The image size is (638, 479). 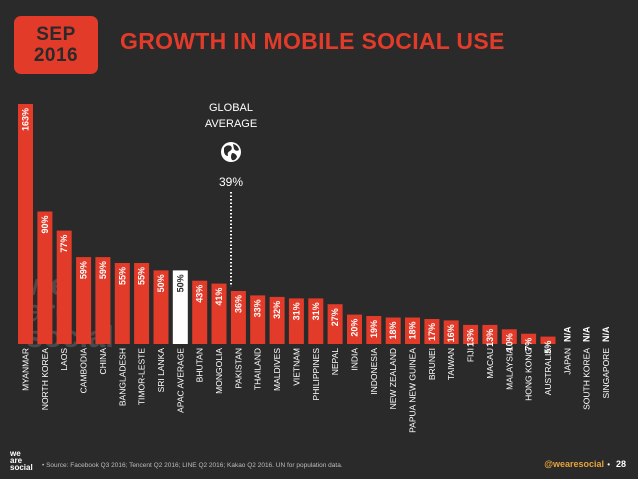 I want to click on data-label: 10%, so click(x=509, y=342).